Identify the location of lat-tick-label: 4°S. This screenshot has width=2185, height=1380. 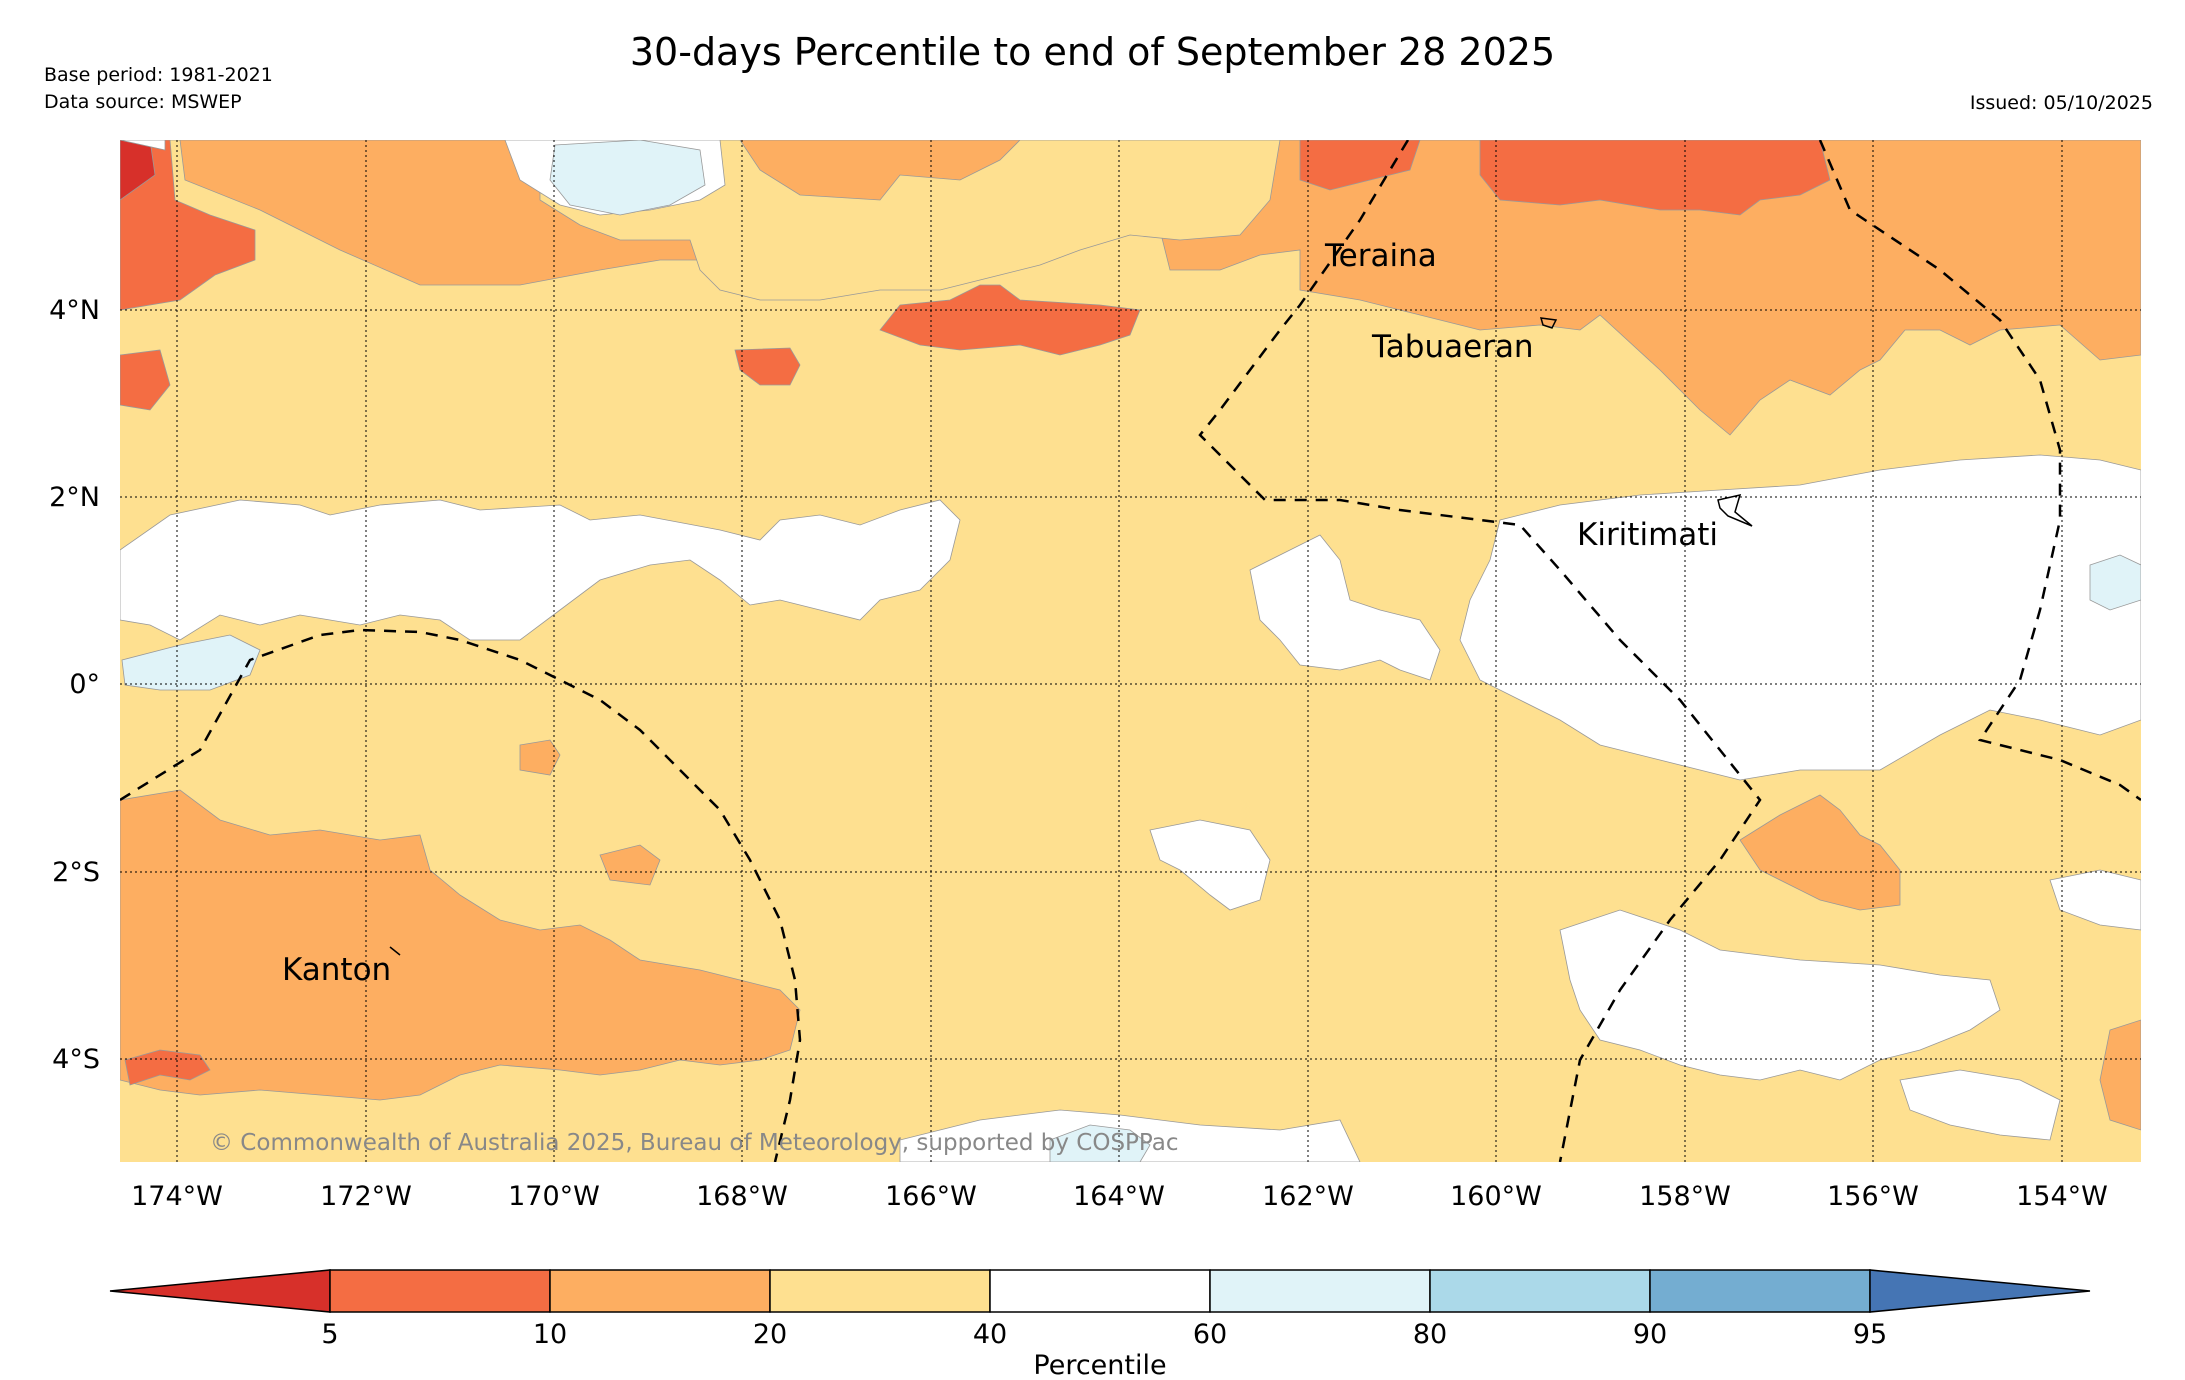
(76, 1059).